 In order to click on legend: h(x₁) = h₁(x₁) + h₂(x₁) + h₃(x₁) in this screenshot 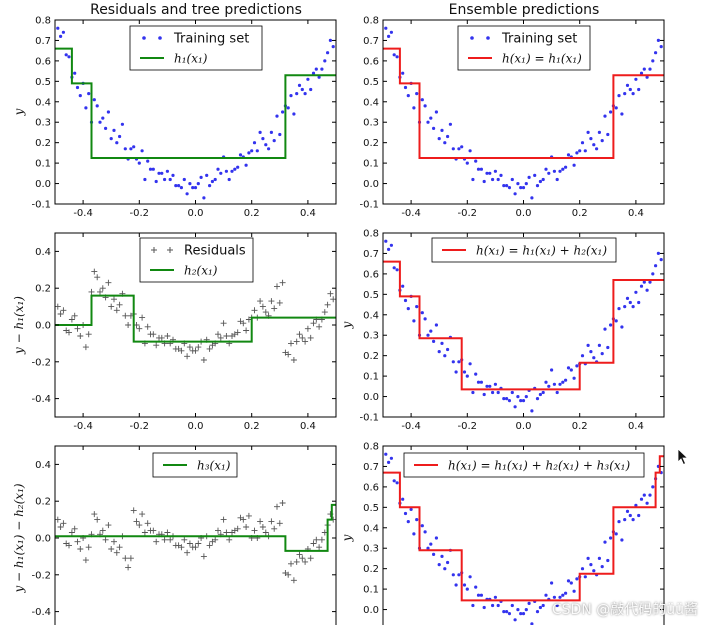, I will do `click(524, 465)`.